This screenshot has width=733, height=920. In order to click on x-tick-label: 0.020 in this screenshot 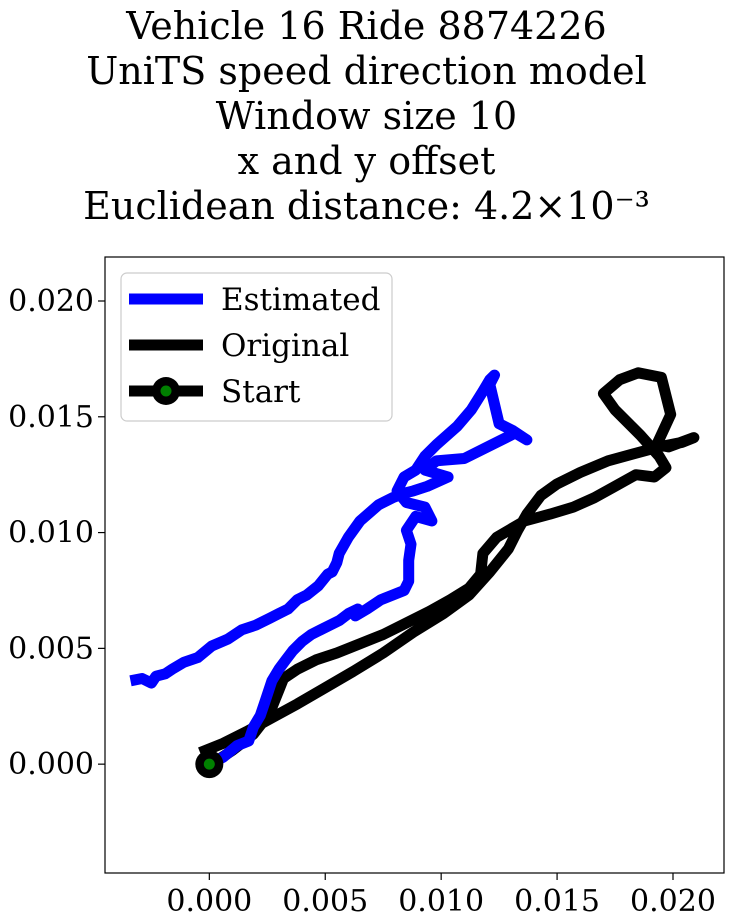, I will do `click(673, 901)`.